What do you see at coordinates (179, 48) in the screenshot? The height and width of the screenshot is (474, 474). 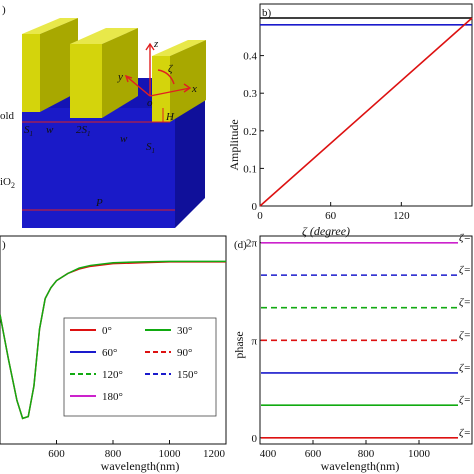 I see `gold-bar-3-top` at bounding box center [179, 48].